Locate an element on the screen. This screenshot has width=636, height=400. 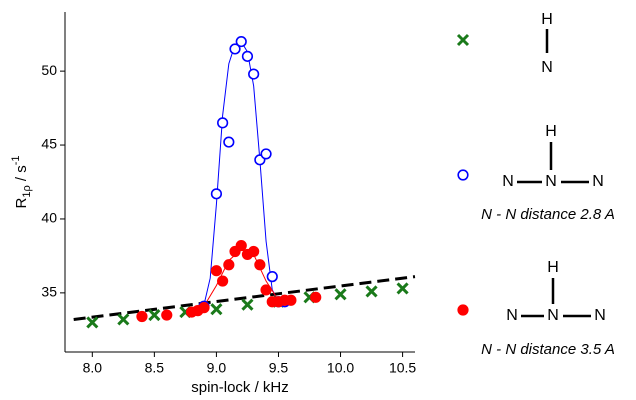
y-tick-label: 40 is located at coordinates (49, 218).